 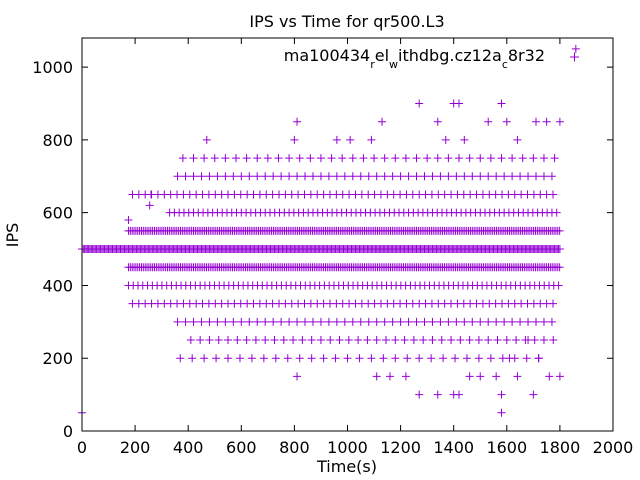 I want to click on x-tick-label: 1200, so click(x=400, y=447).